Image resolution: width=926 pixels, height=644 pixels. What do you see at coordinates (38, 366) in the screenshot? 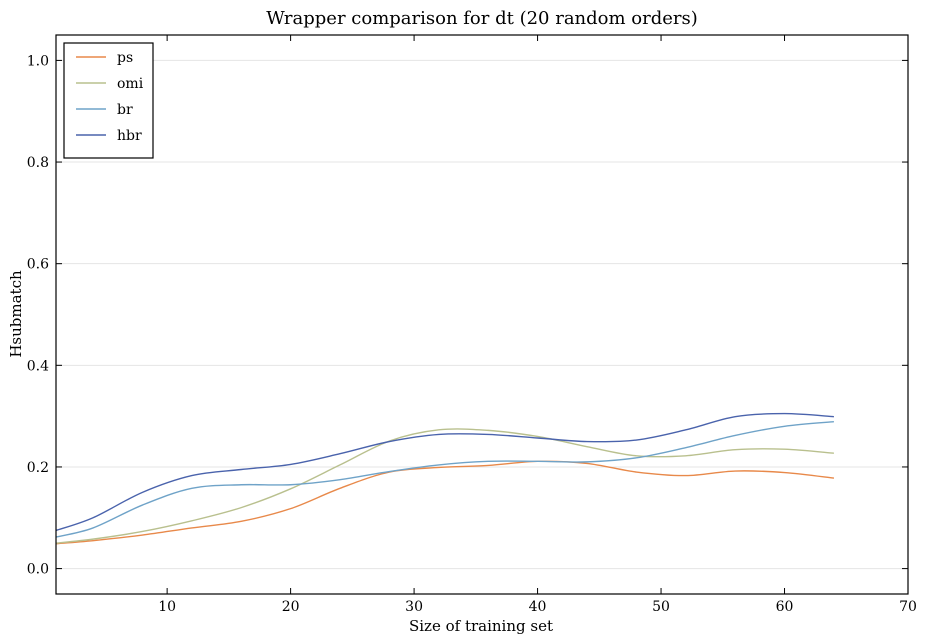
I see `y-tick-label: 0.4` at bounding box center [38, 366].